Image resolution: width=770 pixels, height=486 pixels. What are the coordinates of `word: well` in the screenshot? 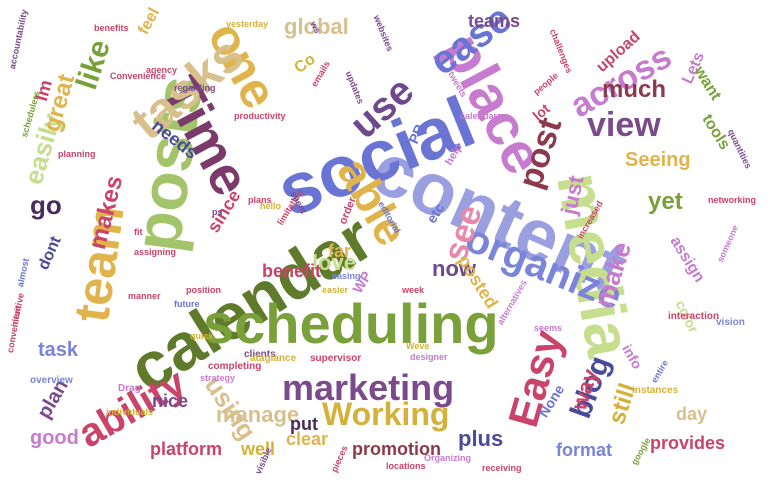 It's located at (258, 449).